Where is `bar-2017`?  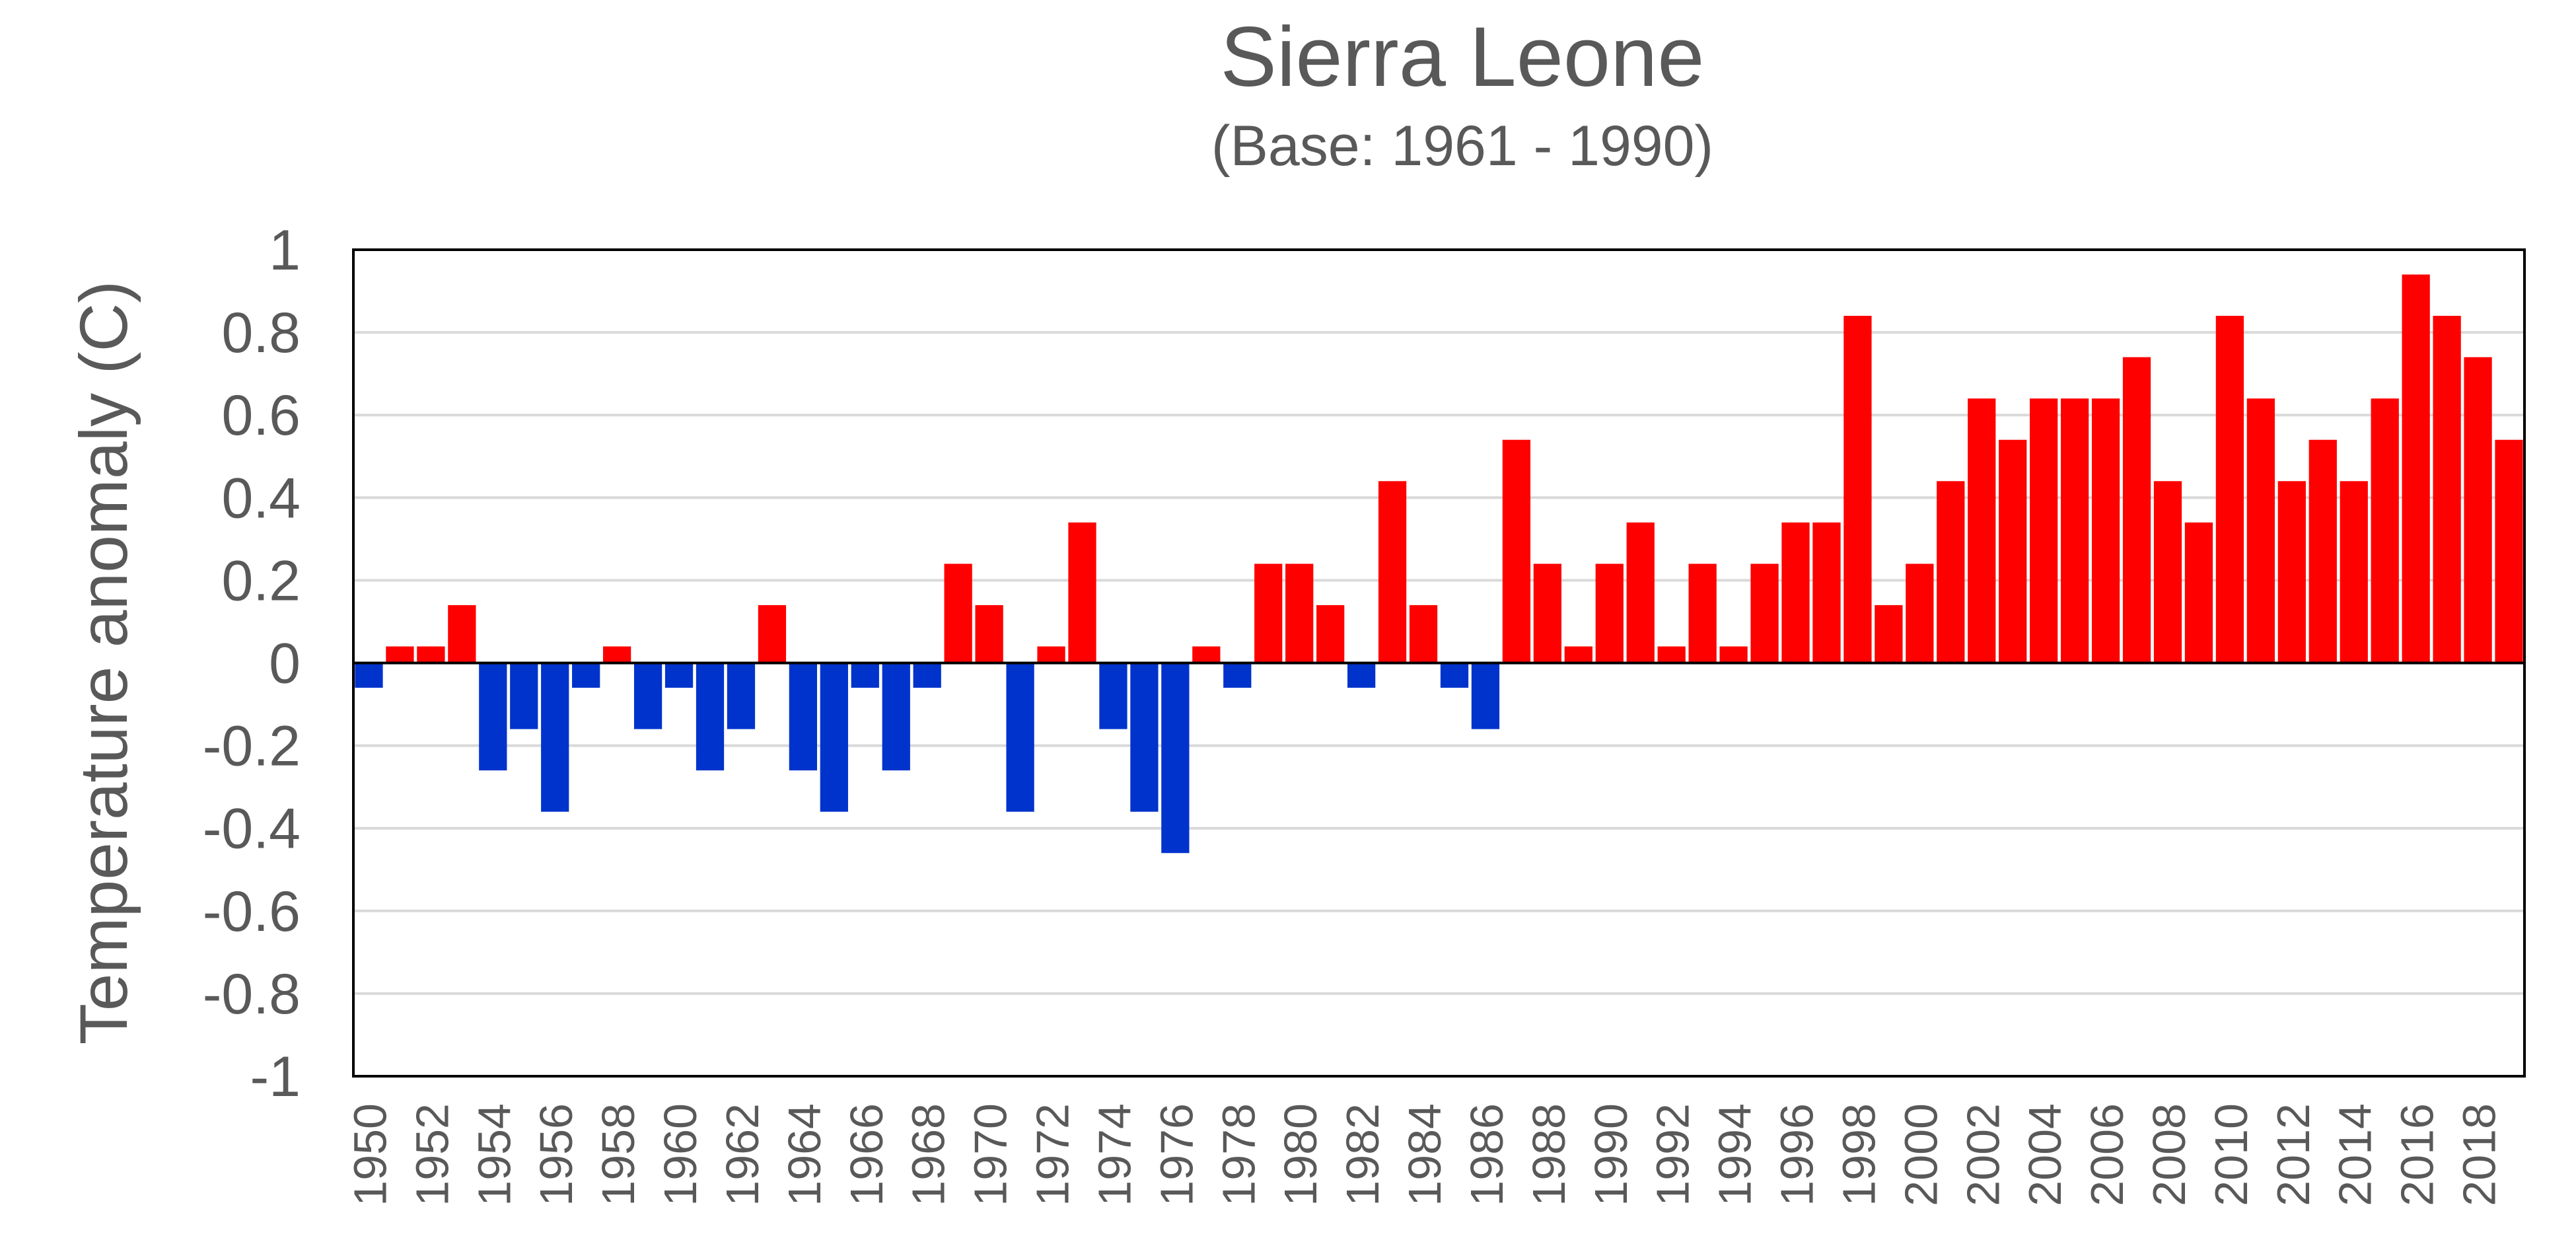
bar-2017 is located at coordinates (2447, 490).